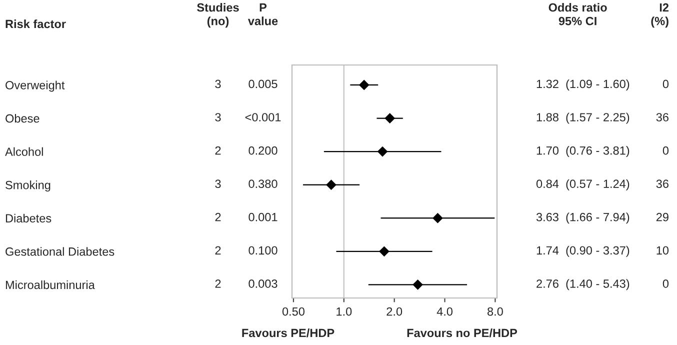 This screenshot has width=677, height=345. What do you see at coordinates (263, 283) in the screenshot?
I see `text: 0.003` at bounding box center [263, 283].